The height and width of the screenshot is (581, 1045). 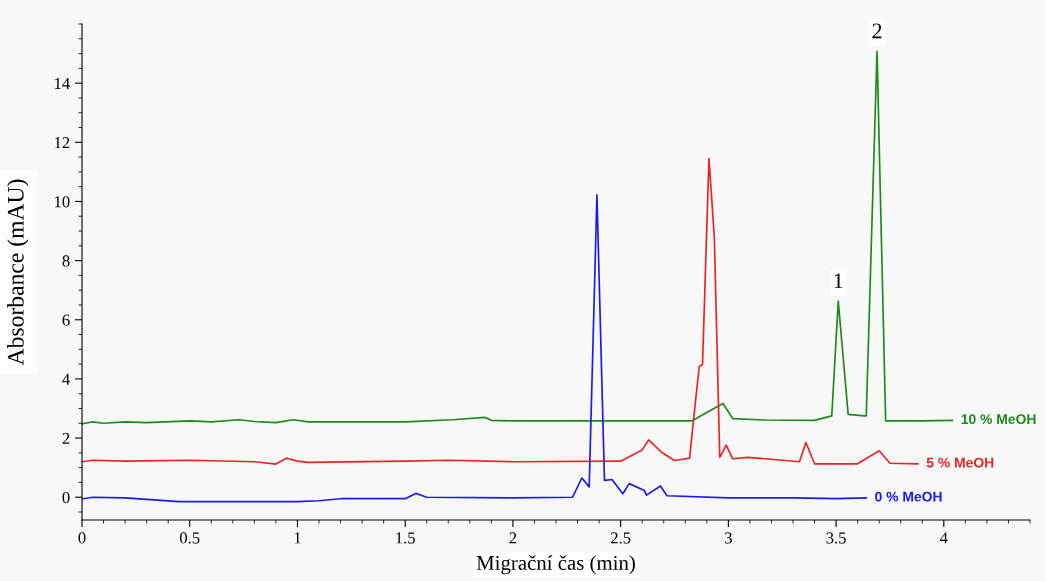 I want to click on x-axis-title: Migrační čas (min), so click(x=555, y=565).